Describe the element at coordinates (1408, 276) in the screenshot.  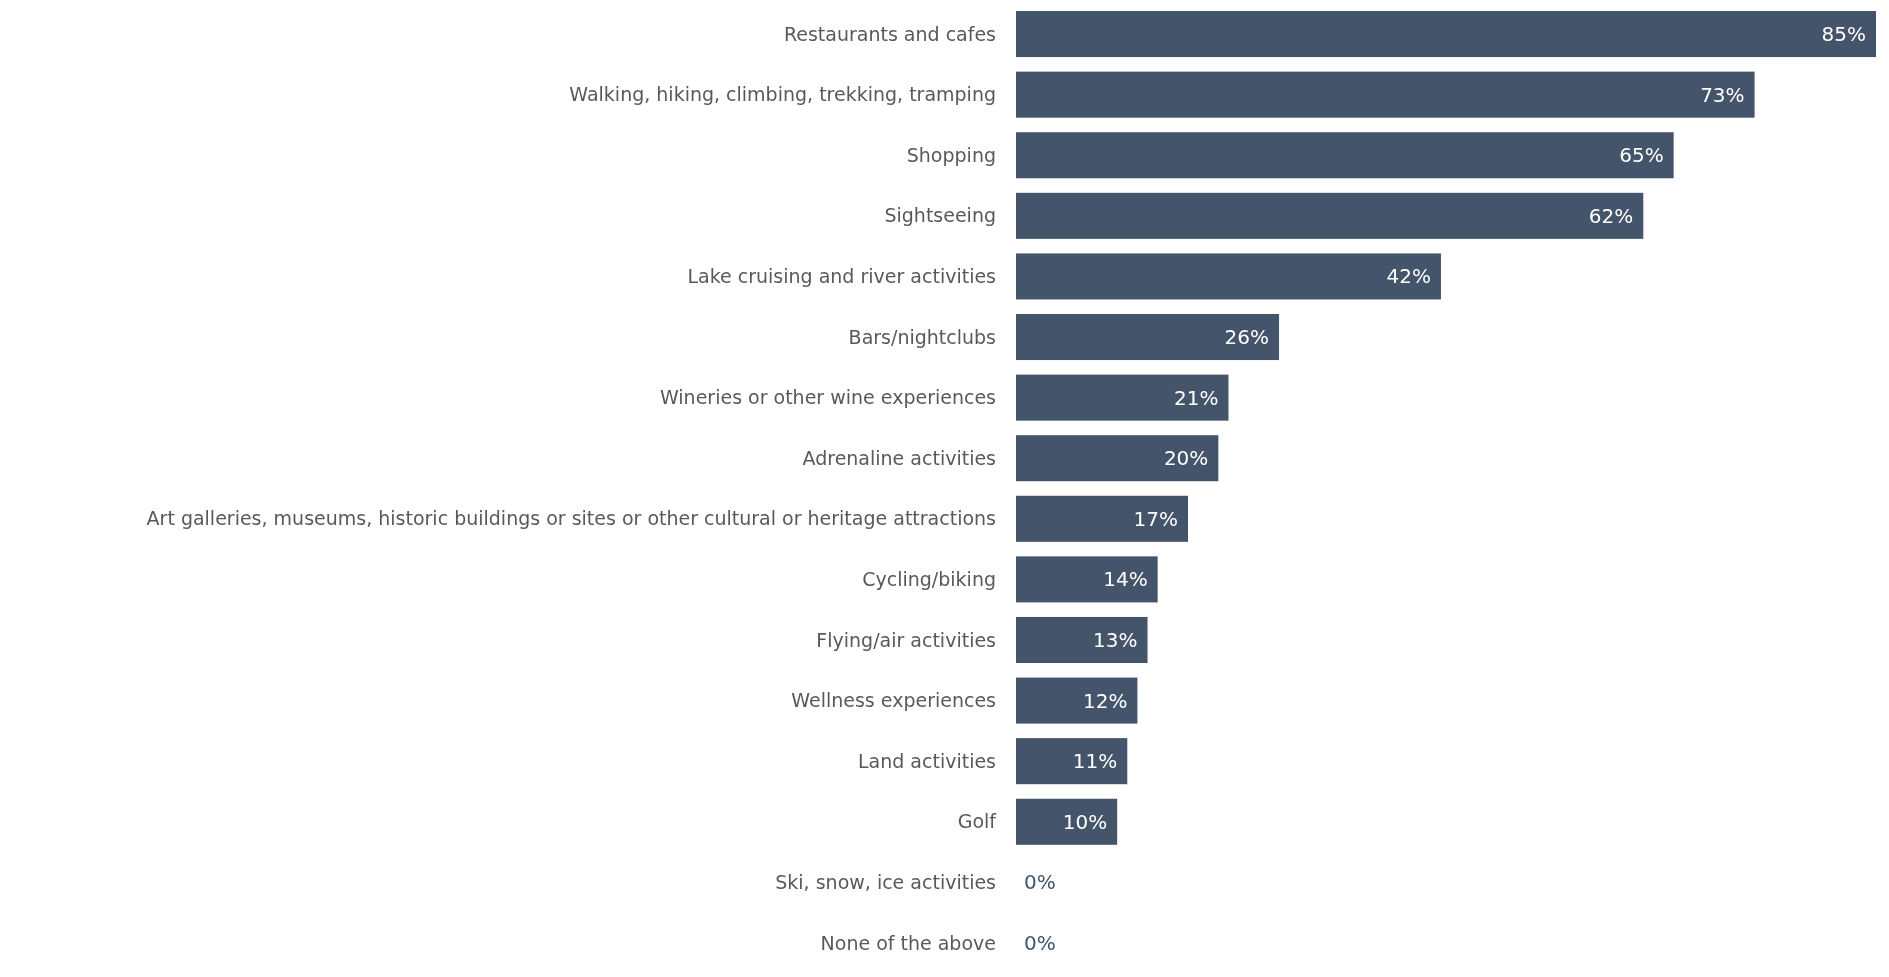
I see `data-label: 42%` at that location.